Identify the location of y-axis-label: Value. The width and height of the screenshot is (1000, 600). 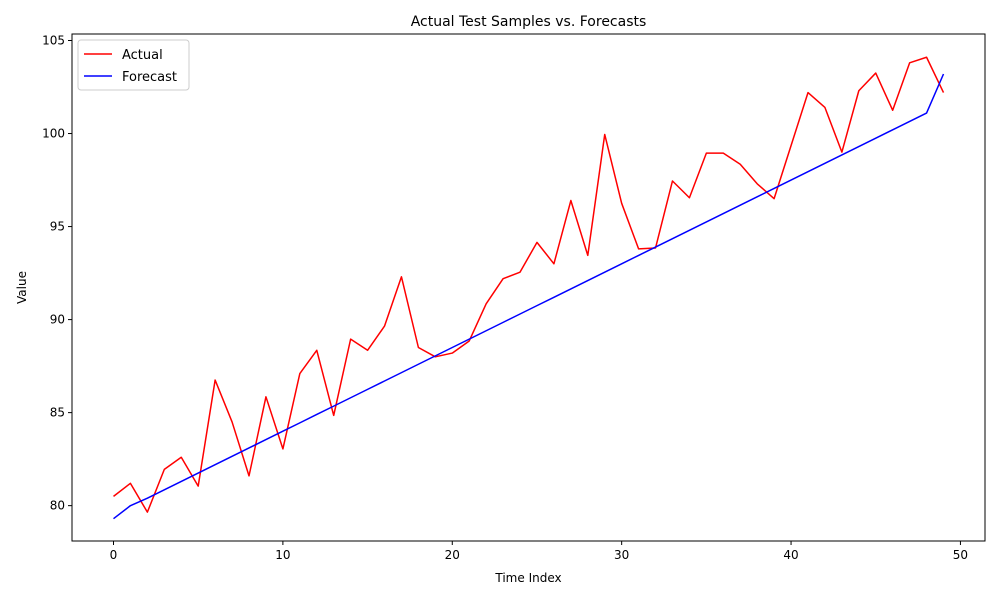
(22, 287).